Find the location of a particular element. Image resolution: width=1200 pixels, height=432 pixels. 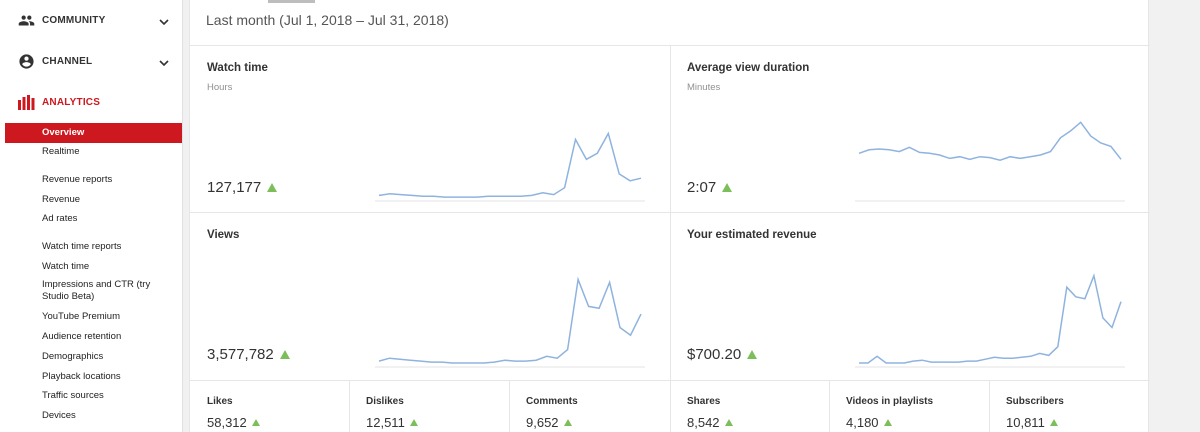

avg-view-duration-value: 2:07 is located at coordinates (710, 187).